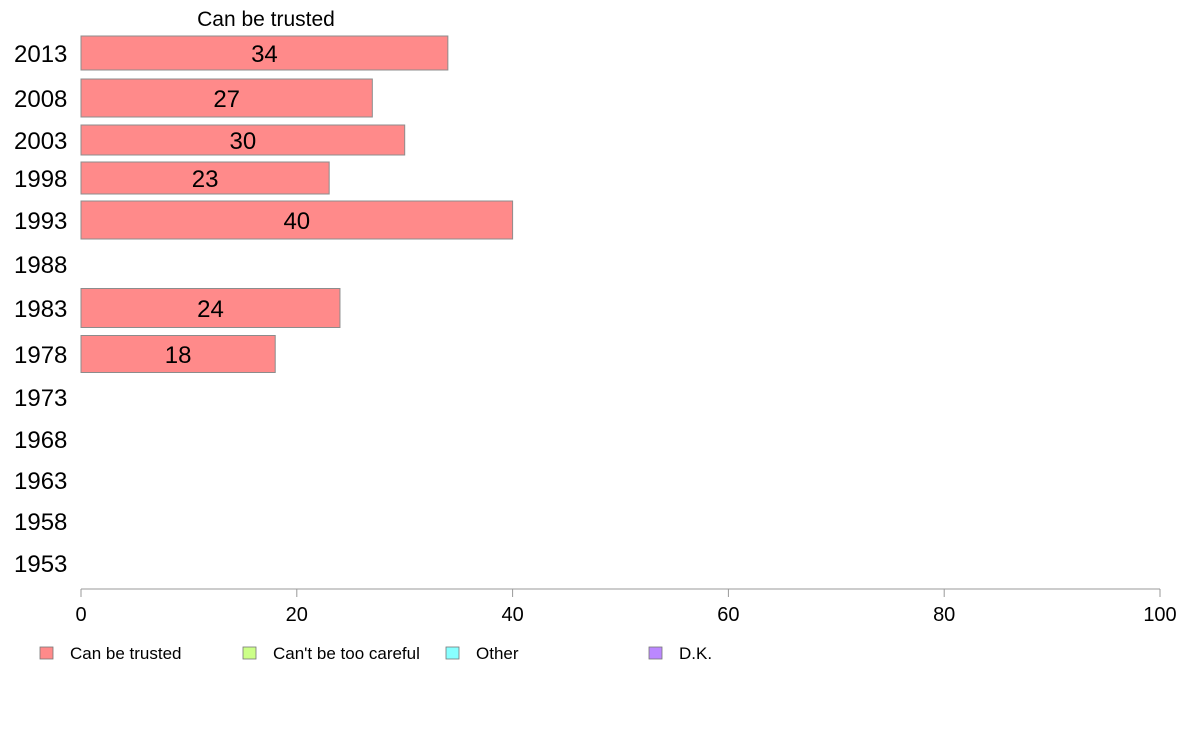 The height and width of the screenshot is (736, 1188). I want to click on x-tick-label-80: 80, so click(944, 615).